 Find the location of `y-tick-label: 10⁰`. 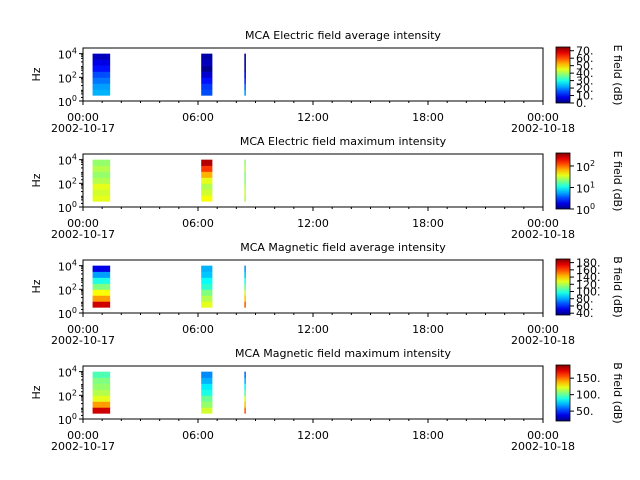

y-tick-label: 10⁰ is located at coordinates (67, 101).